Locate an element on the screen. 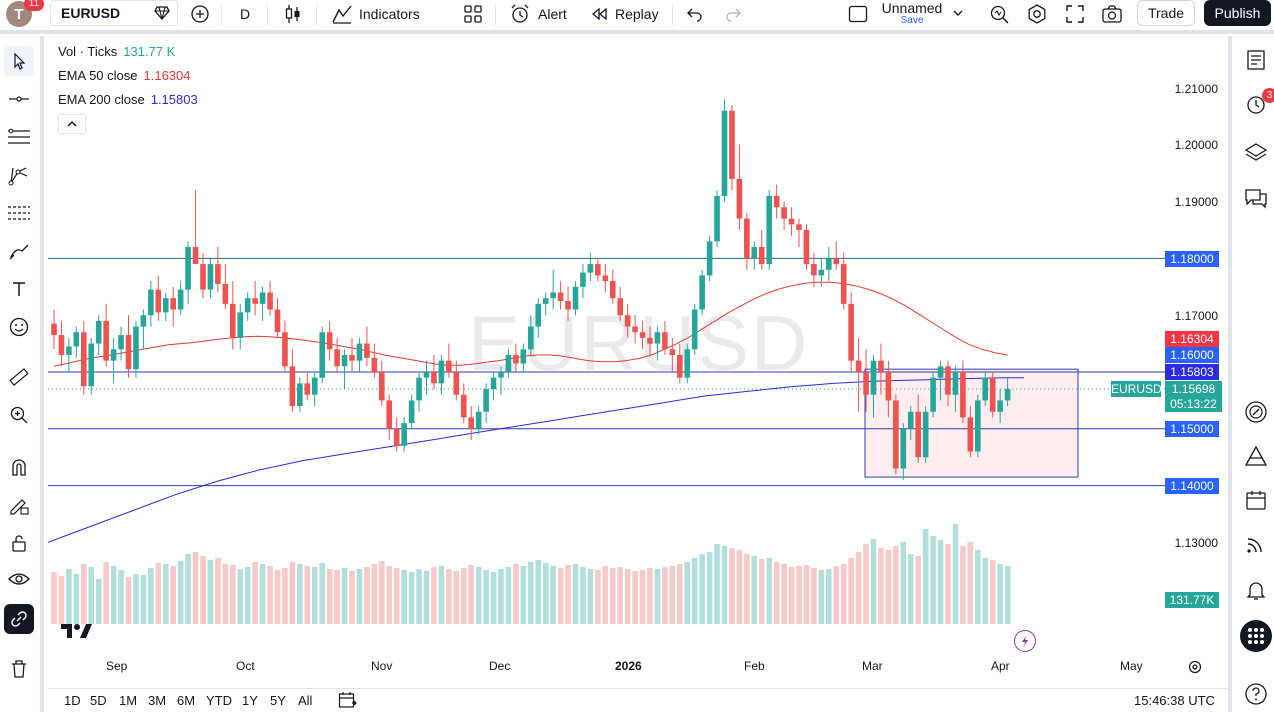 Image resolution: width=1274 pixels, height=712 pixels. ruler-icon is located at coordinates (19, 377).